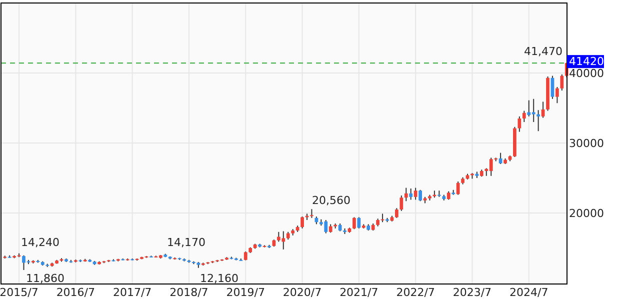 This screenshot has height=299, width=619. I want to click on annotation: 20,560, so click(331, 200).